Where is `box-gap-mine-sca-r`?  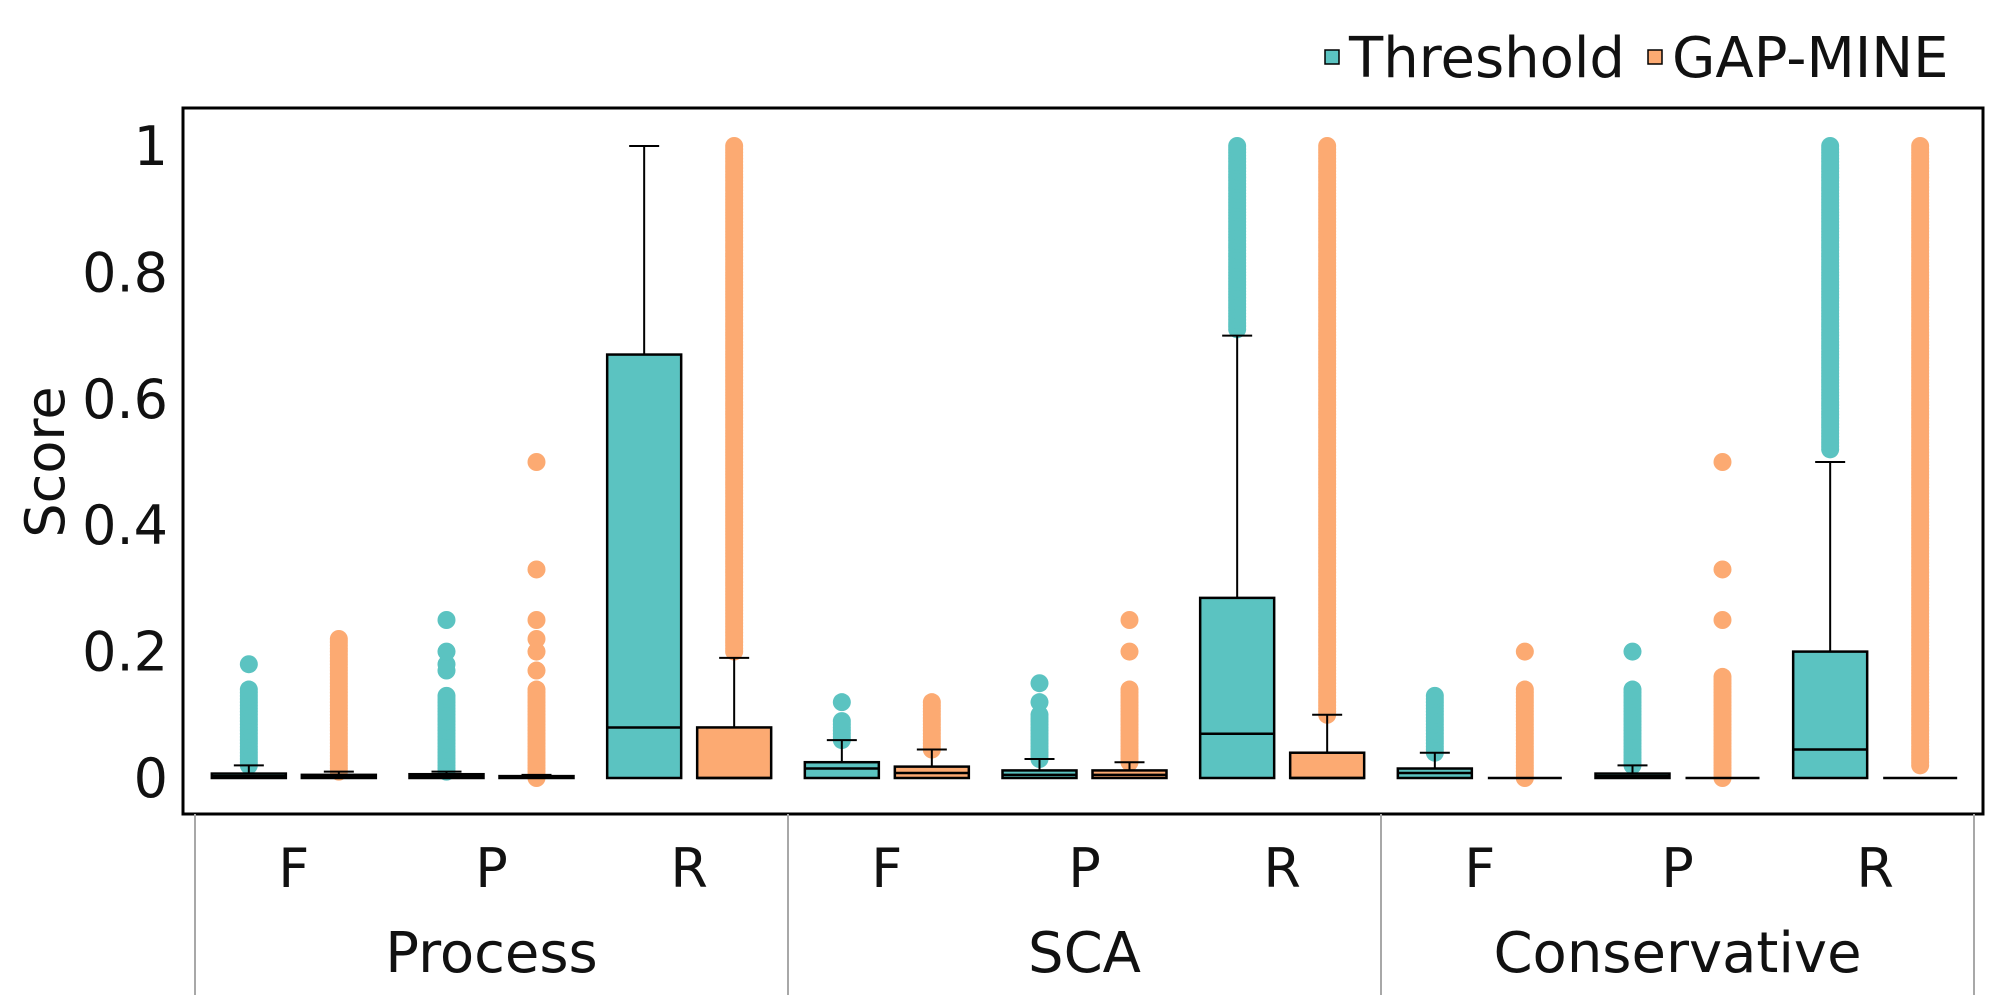
box-gap-mine-sca-r is located at coordinates (1327, 458).